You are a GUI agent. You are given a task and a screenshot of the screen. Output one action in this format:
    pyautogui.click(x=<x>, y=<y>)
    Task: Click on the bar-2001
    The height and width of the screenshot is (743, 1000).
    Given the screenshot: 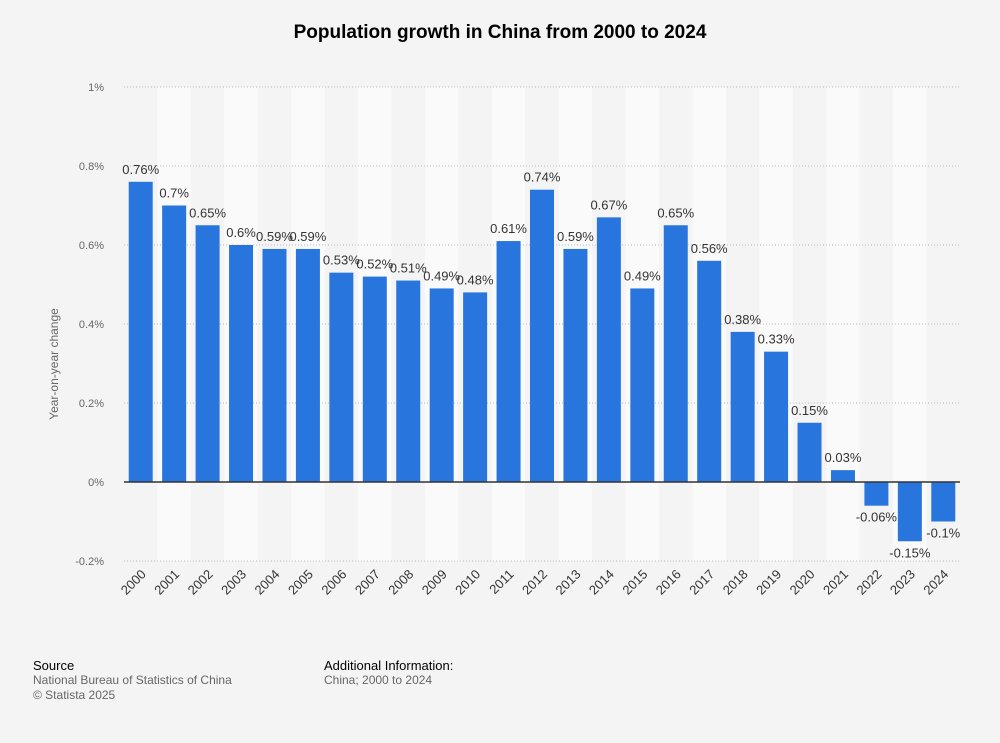 What is the action you would take?
    pyautogui.click(x=174, y=343)
    